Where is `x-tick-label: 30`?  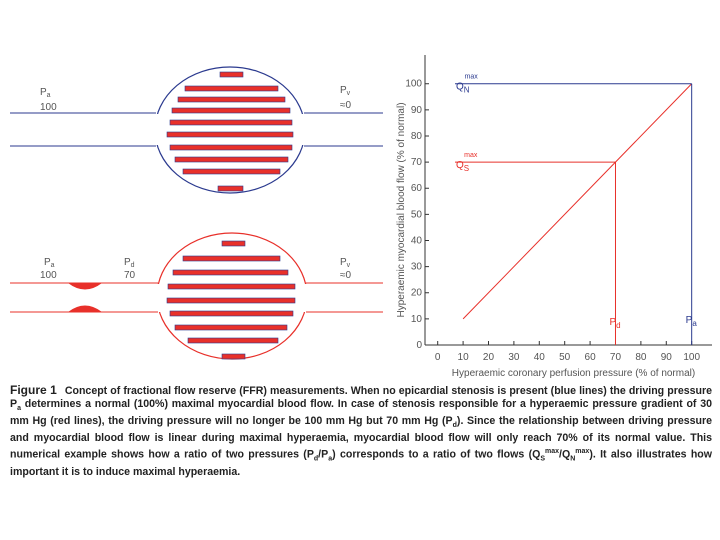 x-tick-label: 30 is located at coordinates (514, 357).